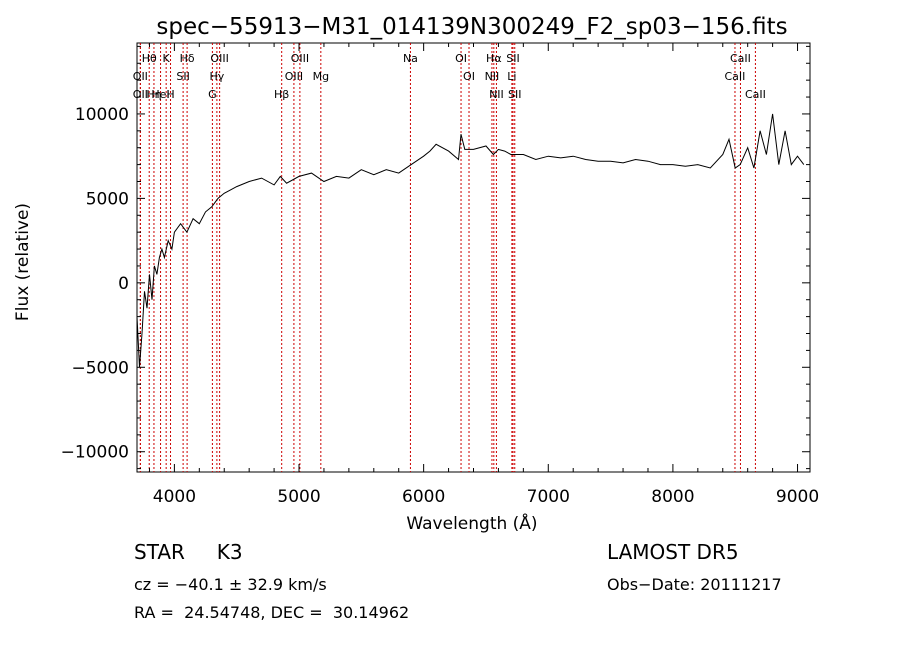 This screenshot has height=649, width=900. I want to click on line-label: Li, so click(511, 76).